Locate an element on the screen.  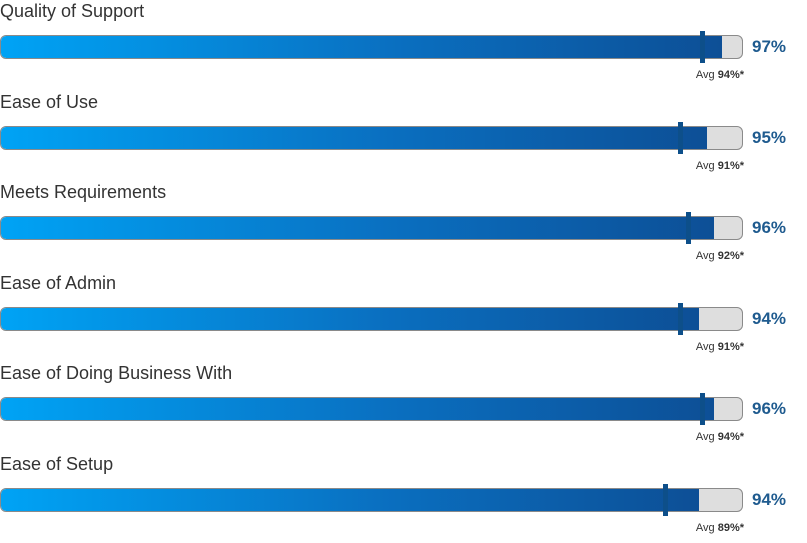
rating-label: Ease of Setup is located at coordinates (57, 463).